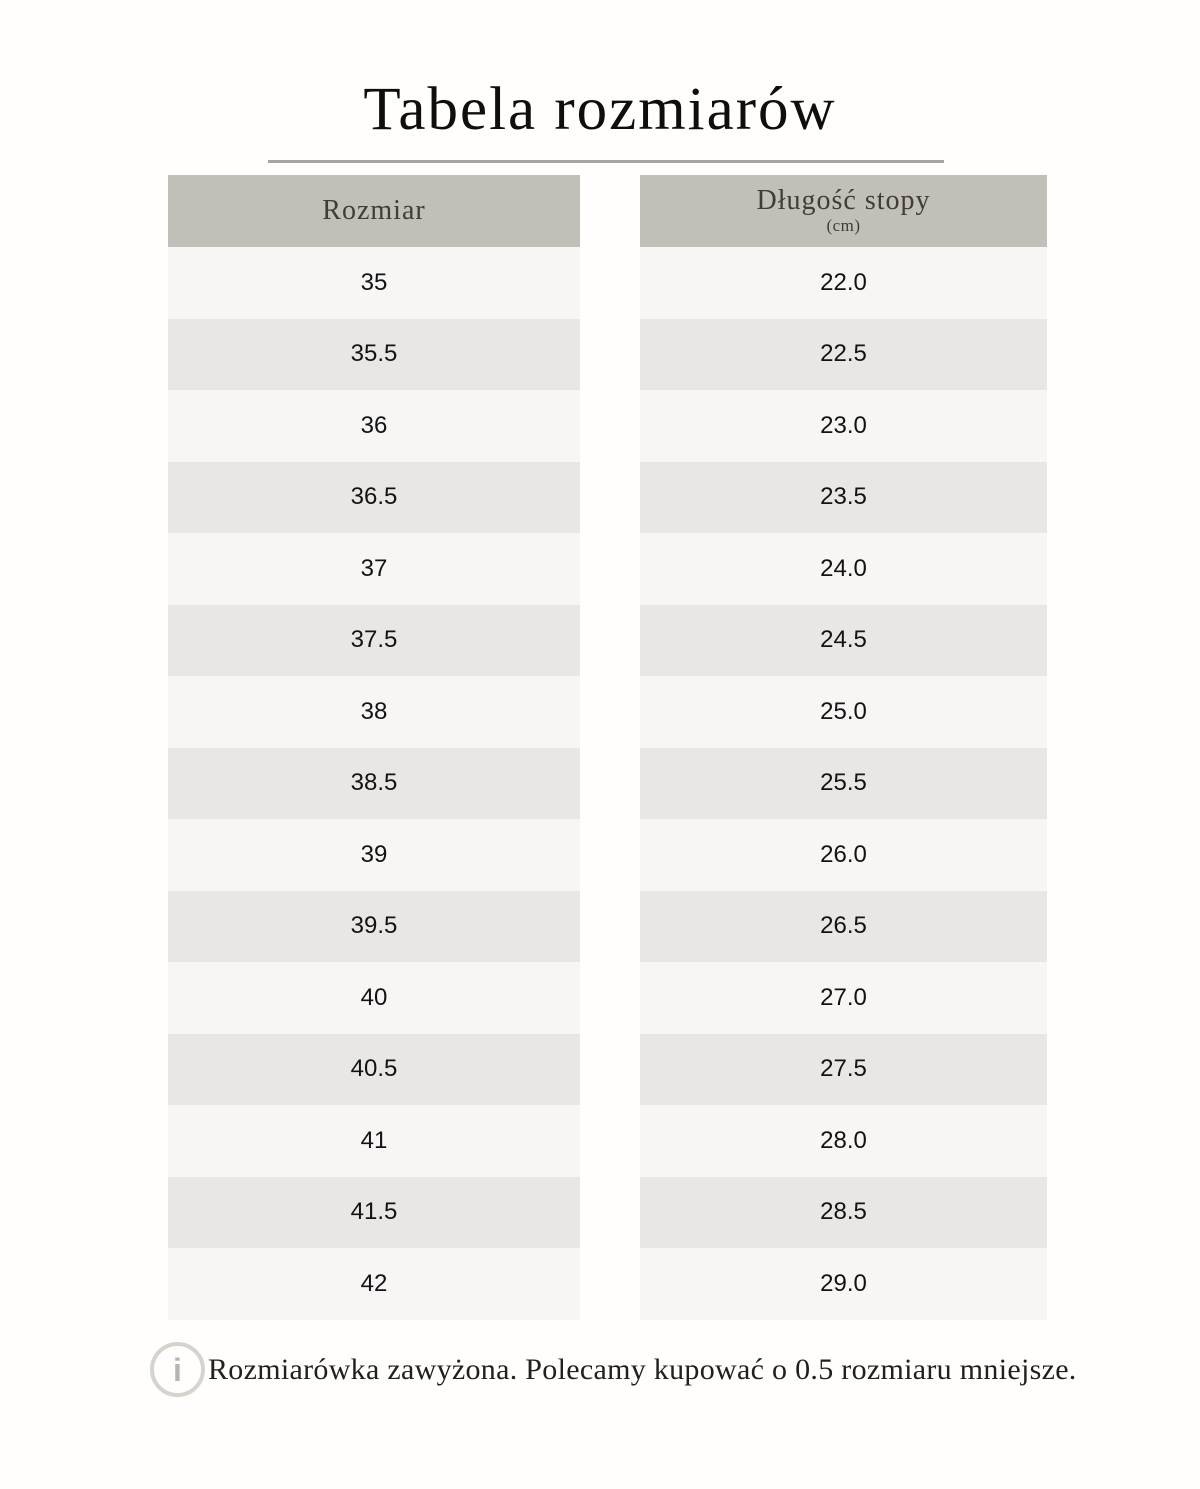 Image resolution: width=1200 pixels, height=1489 pixels. Describe the element at coordinates (374, 497) in the screenshot. I see `size-cell: 36.5` at that location.